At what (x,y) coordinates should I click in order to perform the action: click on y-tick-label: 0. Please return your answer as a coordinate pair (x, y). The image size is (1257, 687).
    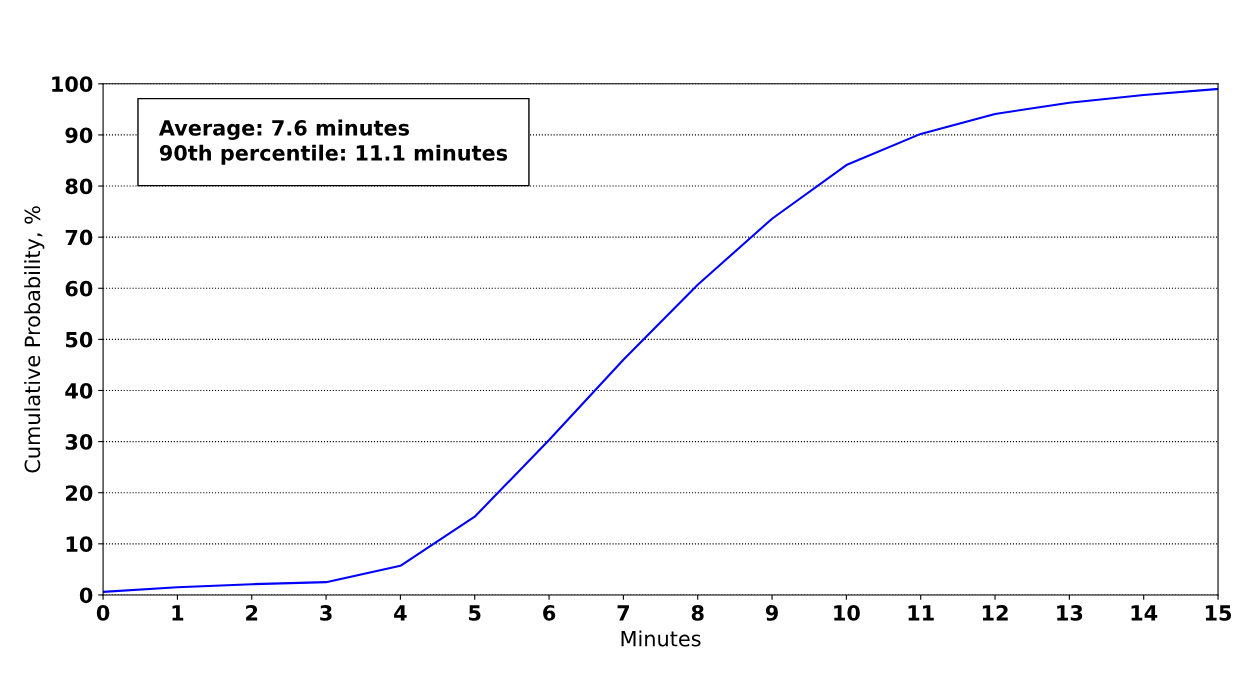
    Looking at the image, I should click on (86, 595).